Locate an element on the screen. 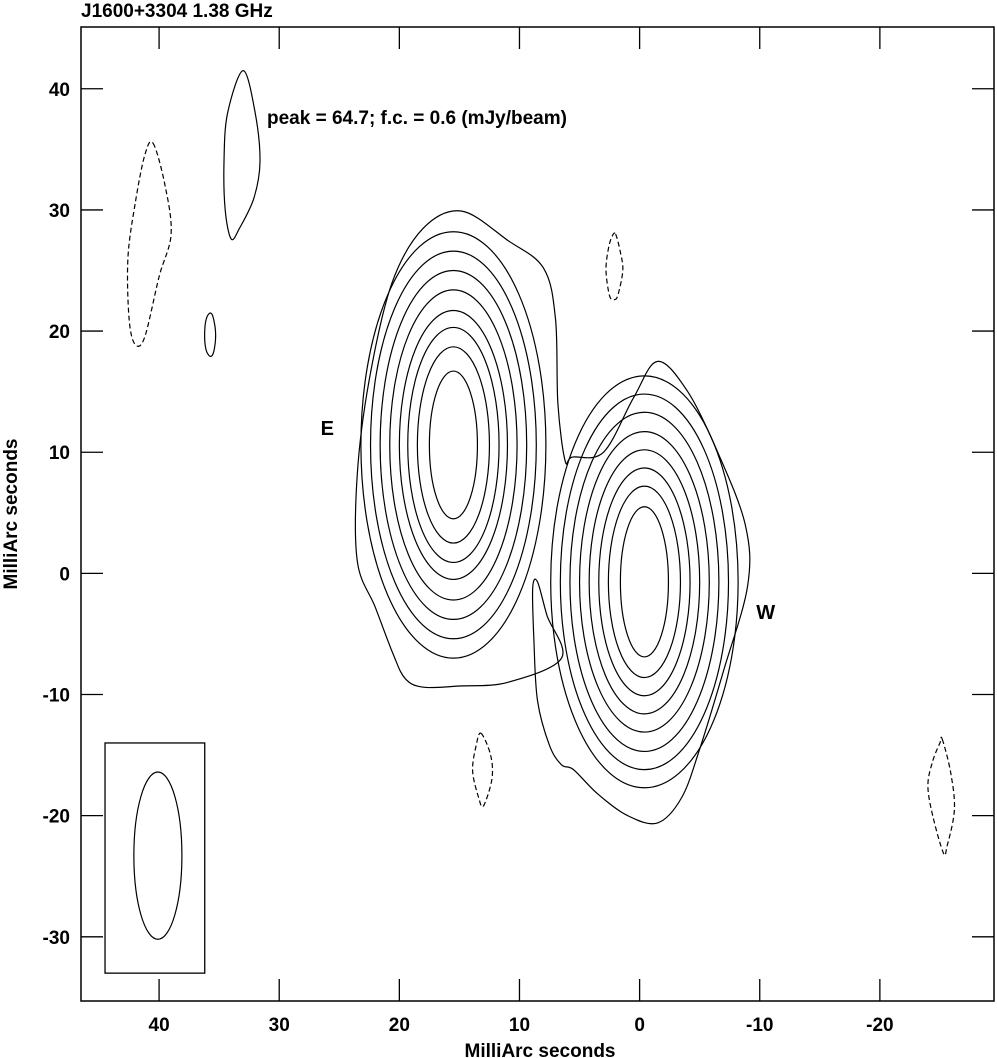 Image resolution: width=997 pixels, height=1058 pixels. x-tick-label: 10 is located at coordinates (519, 1025).